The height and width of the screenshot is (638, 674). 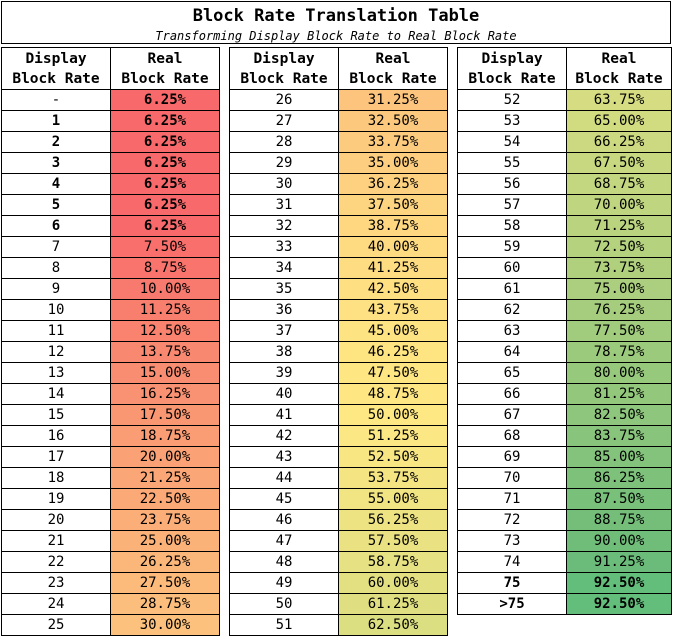 I want to click on table-row: 46 56.25%, so click(x=338, y=520).